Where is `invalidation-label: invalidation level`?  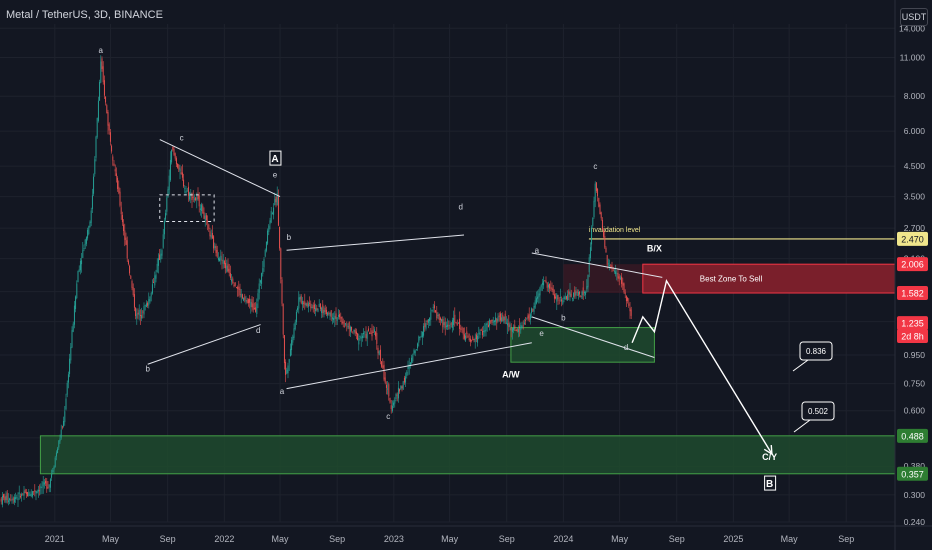 invalidation-label: invalidation level is located at coordinates (615, 230).